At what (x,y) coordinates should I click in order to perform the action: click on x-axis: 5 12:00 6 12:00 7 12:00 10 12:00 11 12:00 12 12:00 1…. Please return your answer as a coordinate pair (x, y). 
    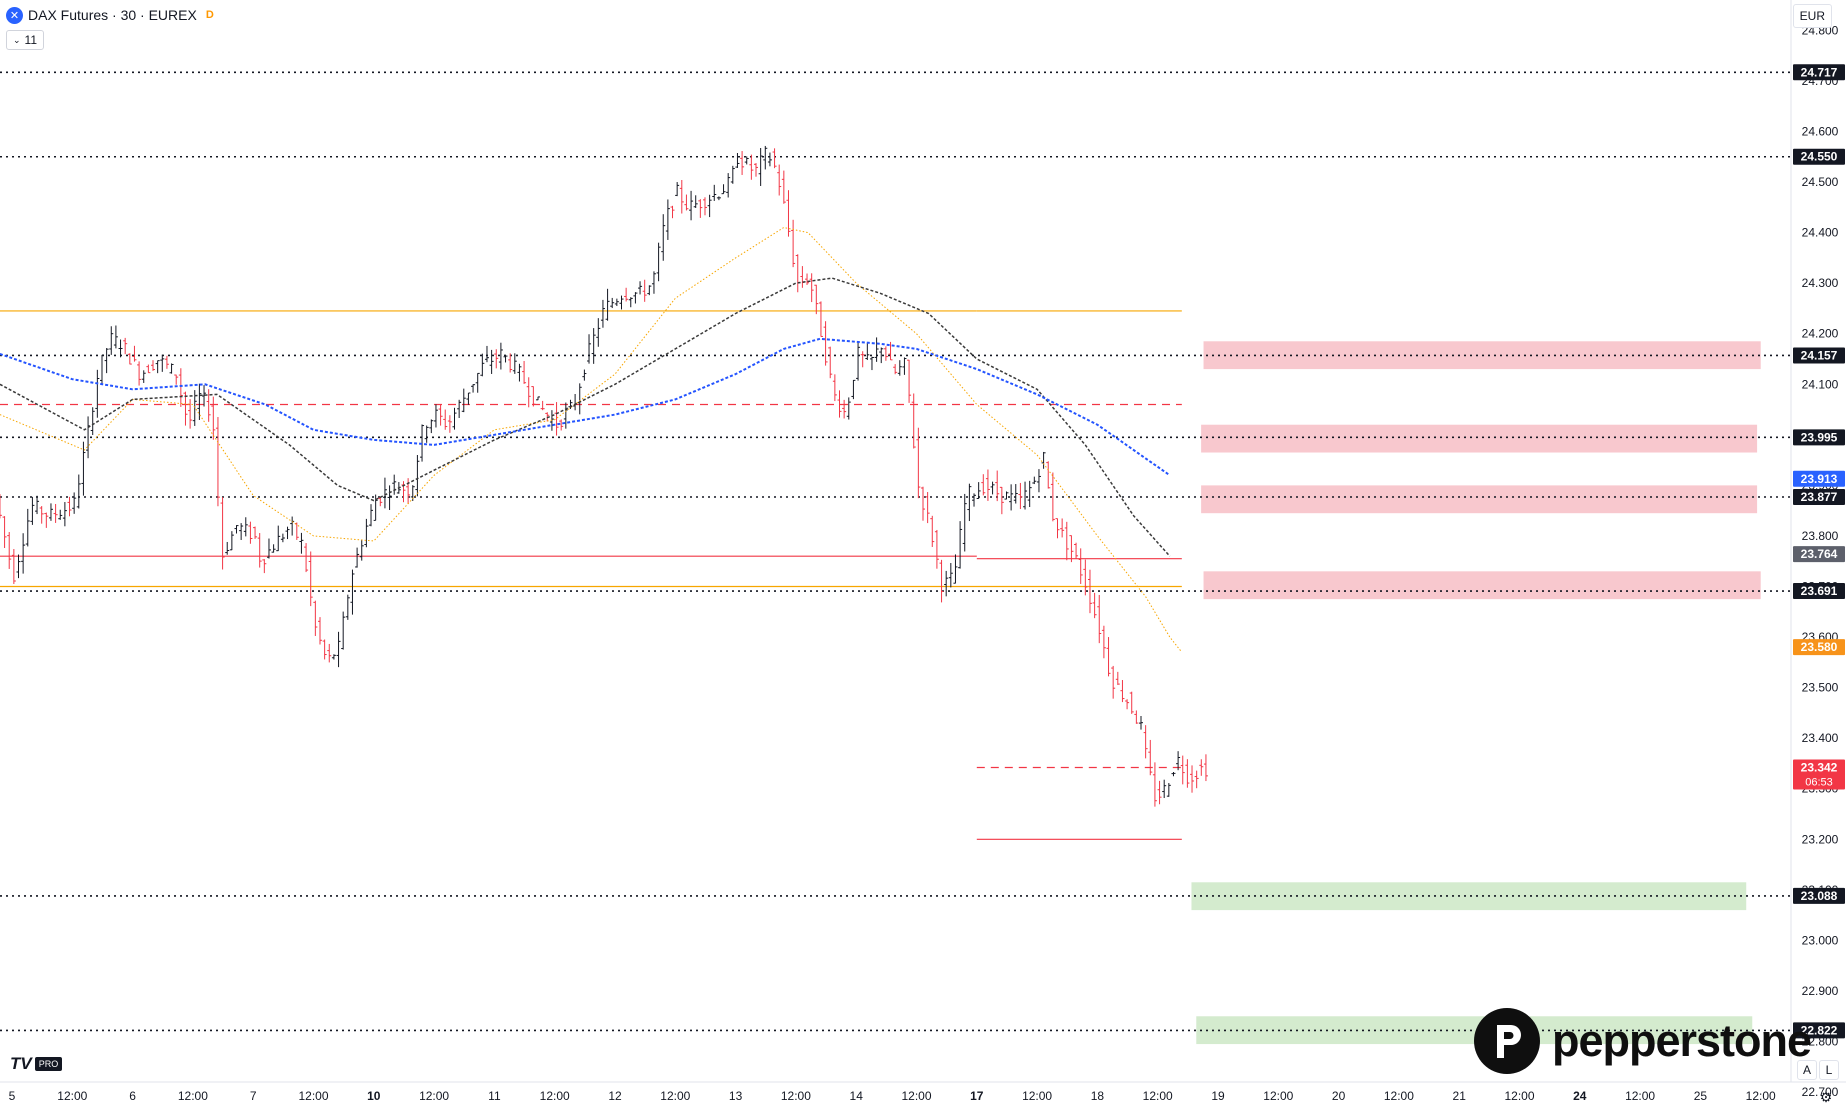
    Looking at the image, I should click on (892, 1096).